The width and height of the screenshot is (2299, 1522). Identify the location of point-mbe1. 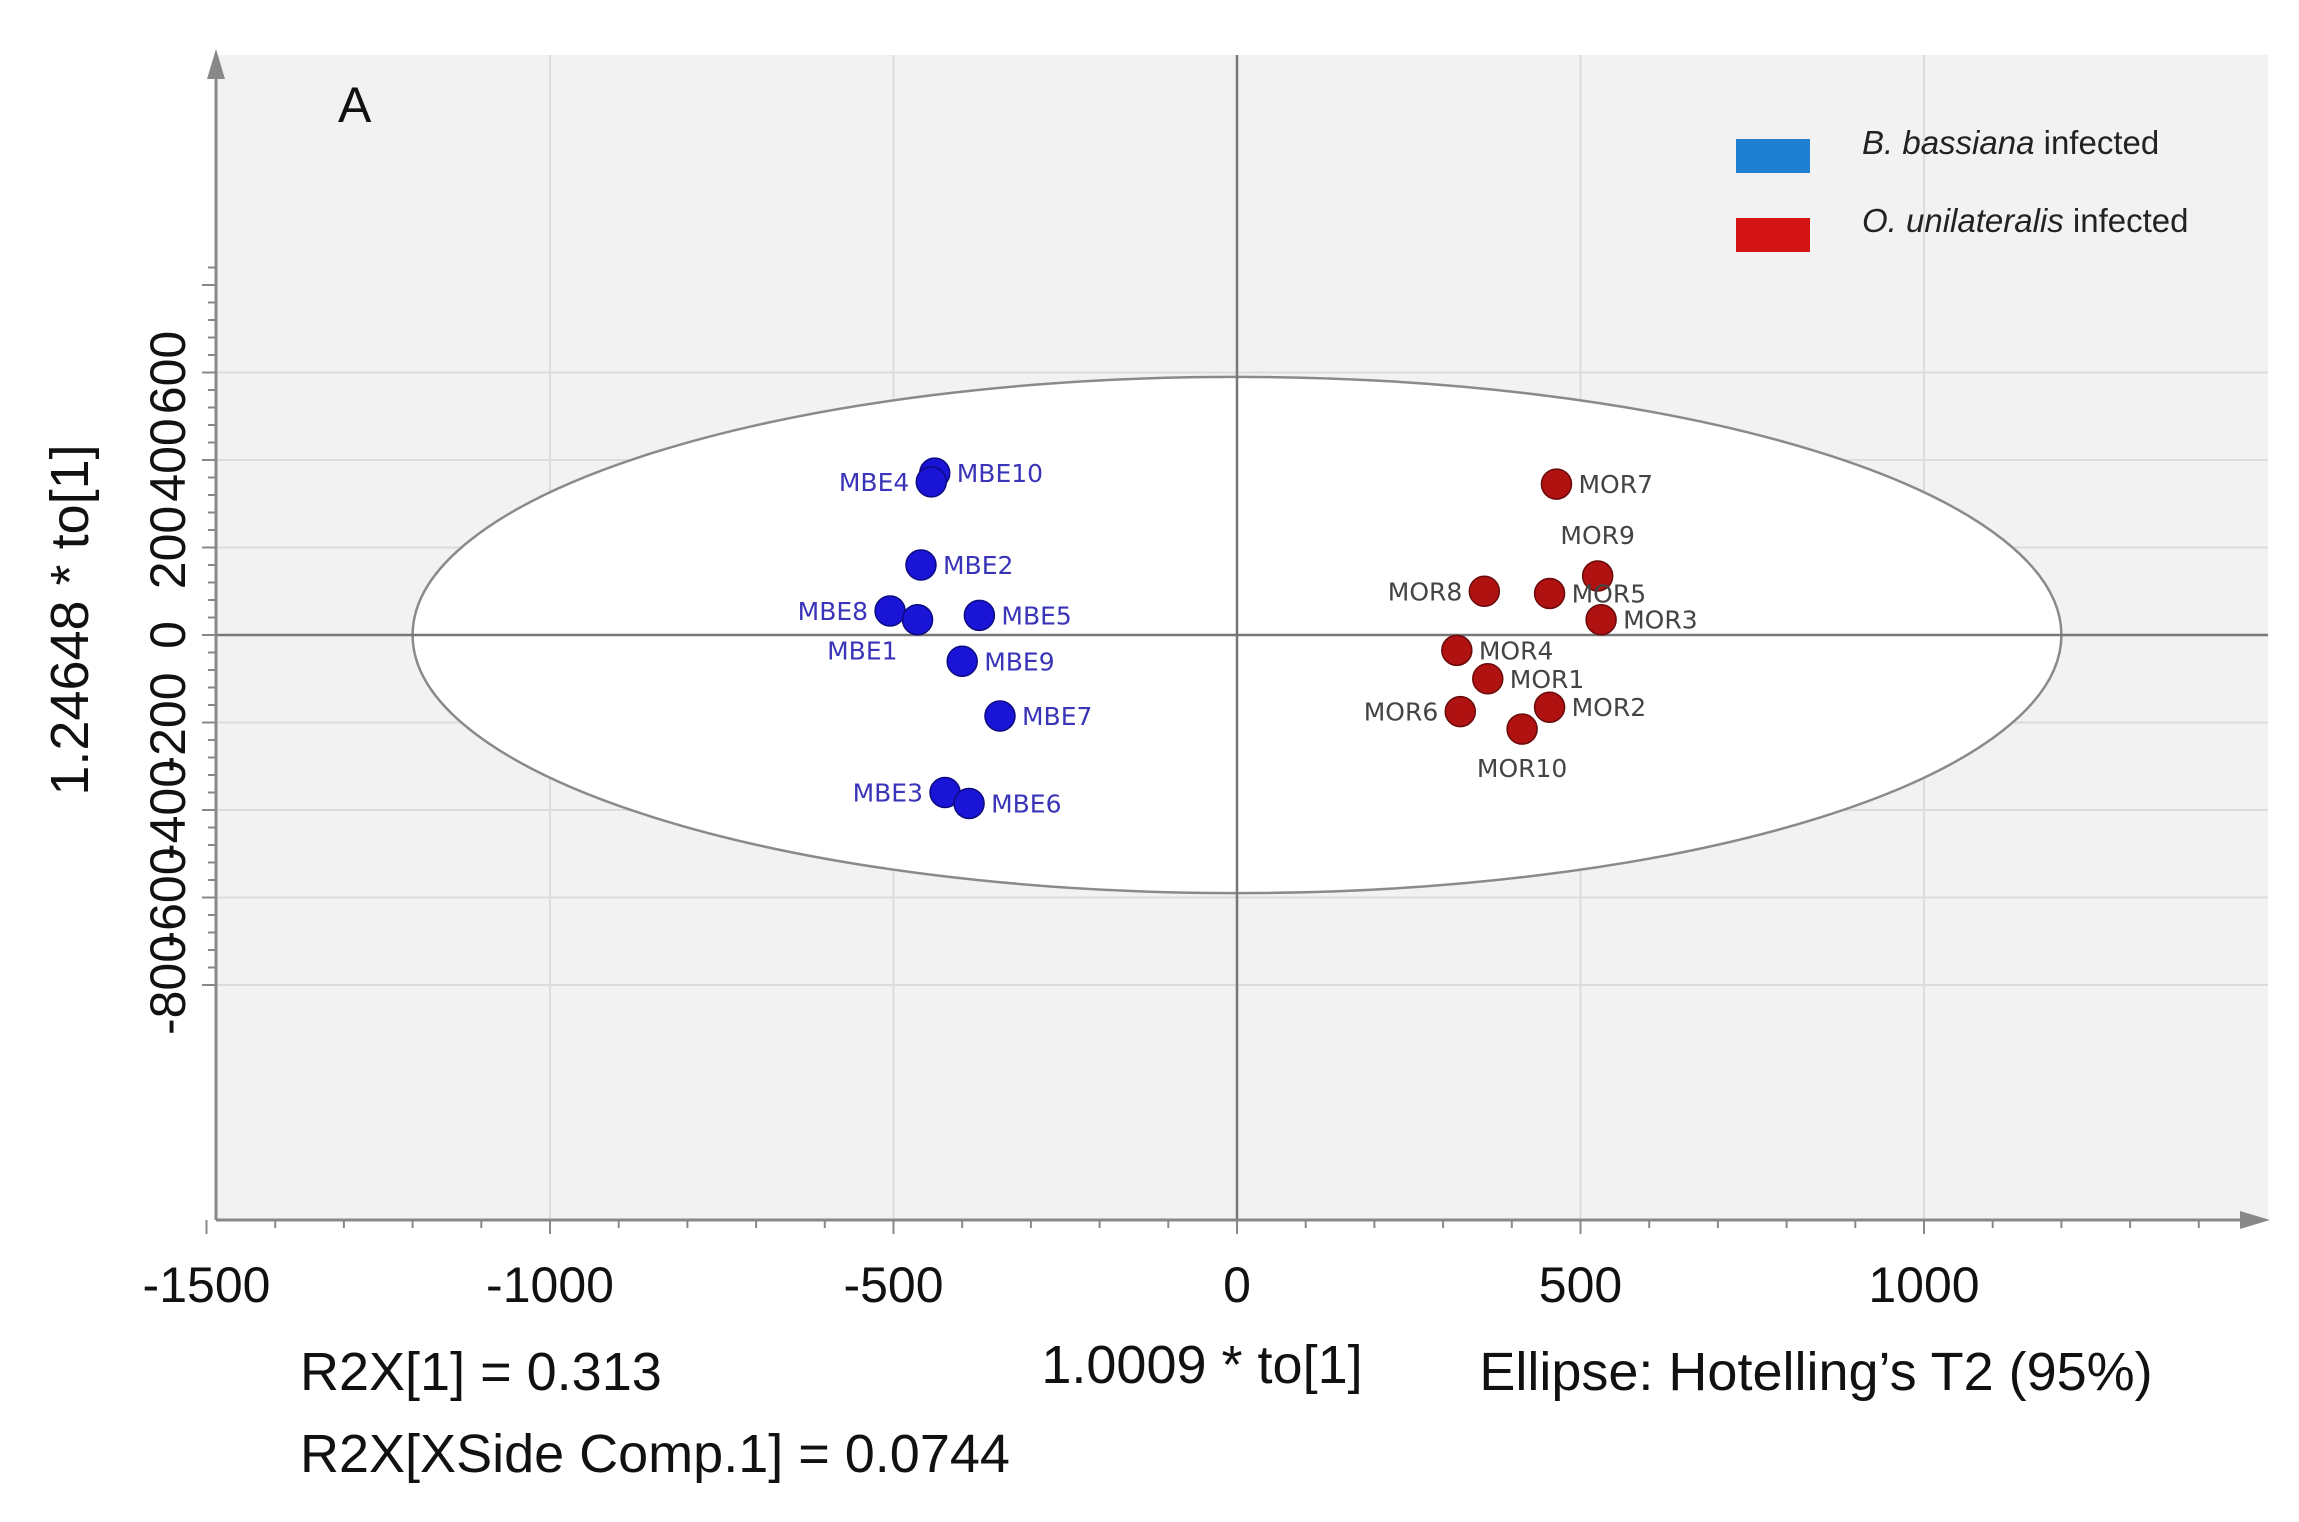
(917, 619).